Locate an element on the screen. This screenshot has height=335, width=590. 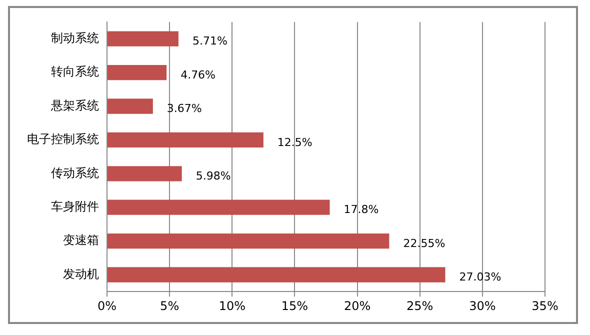
x-tick-label: 20% is located at coordinates (357, 305).